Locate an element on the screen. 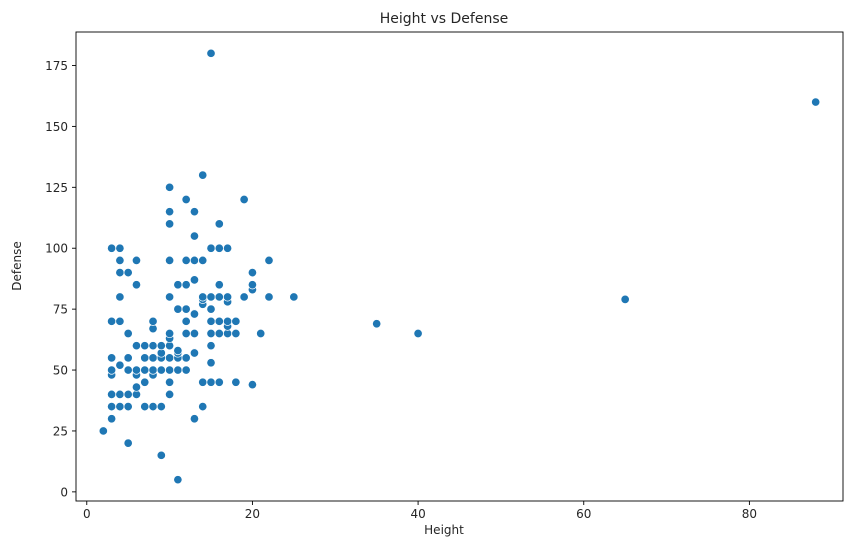 This screenshot has height=547, width=850. x-ticks: 0 20 40 60 80 is located at coordinates (420, 511).